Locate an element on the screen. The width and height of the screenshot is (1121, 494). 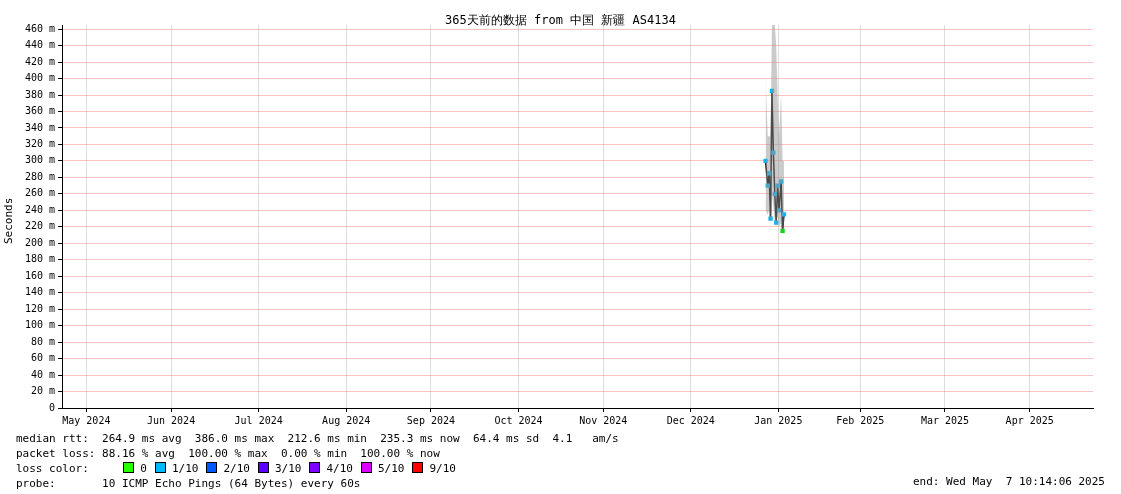
x-tick-label: Feb 2025 is located at coordinates (860, 420).